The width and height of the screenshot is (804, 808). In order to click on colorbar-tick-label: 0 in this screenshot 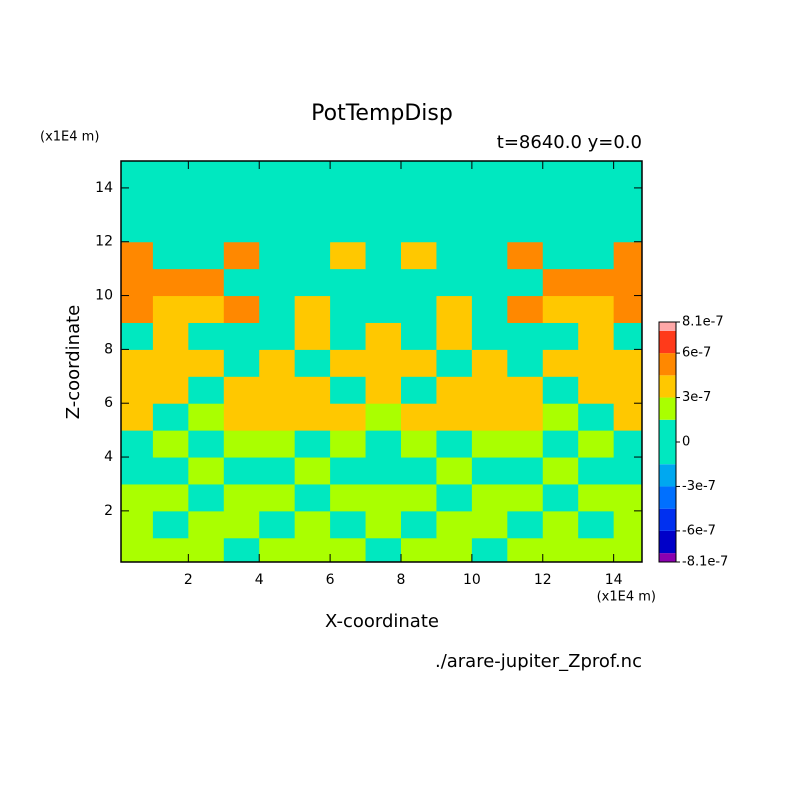, I will do `click(686, 442)`.